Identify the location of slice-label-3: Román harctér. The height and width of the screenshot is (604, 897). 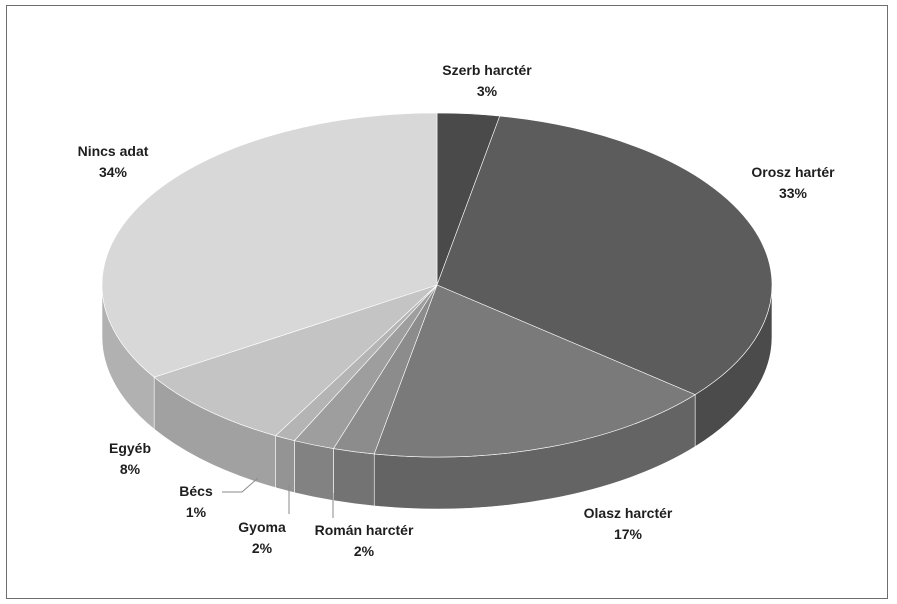
(364, 530).